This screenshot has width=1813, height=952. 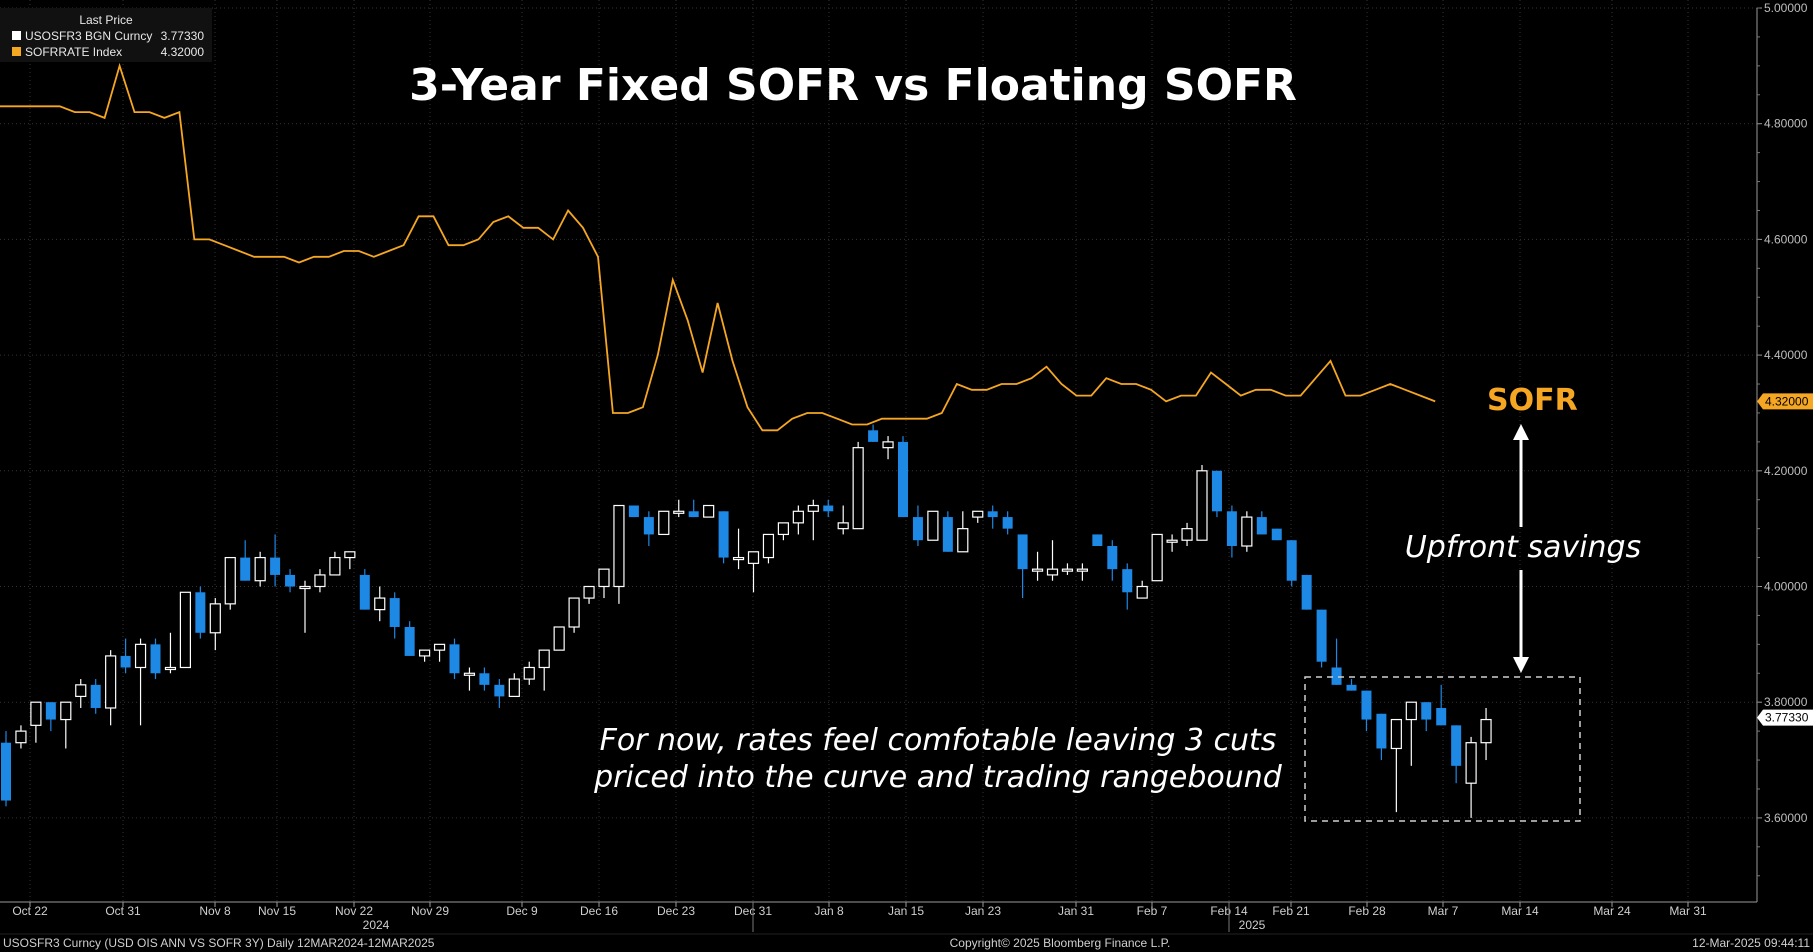 I want to click on x-tick-label: Jan 31, so click(x=1076, y=911).